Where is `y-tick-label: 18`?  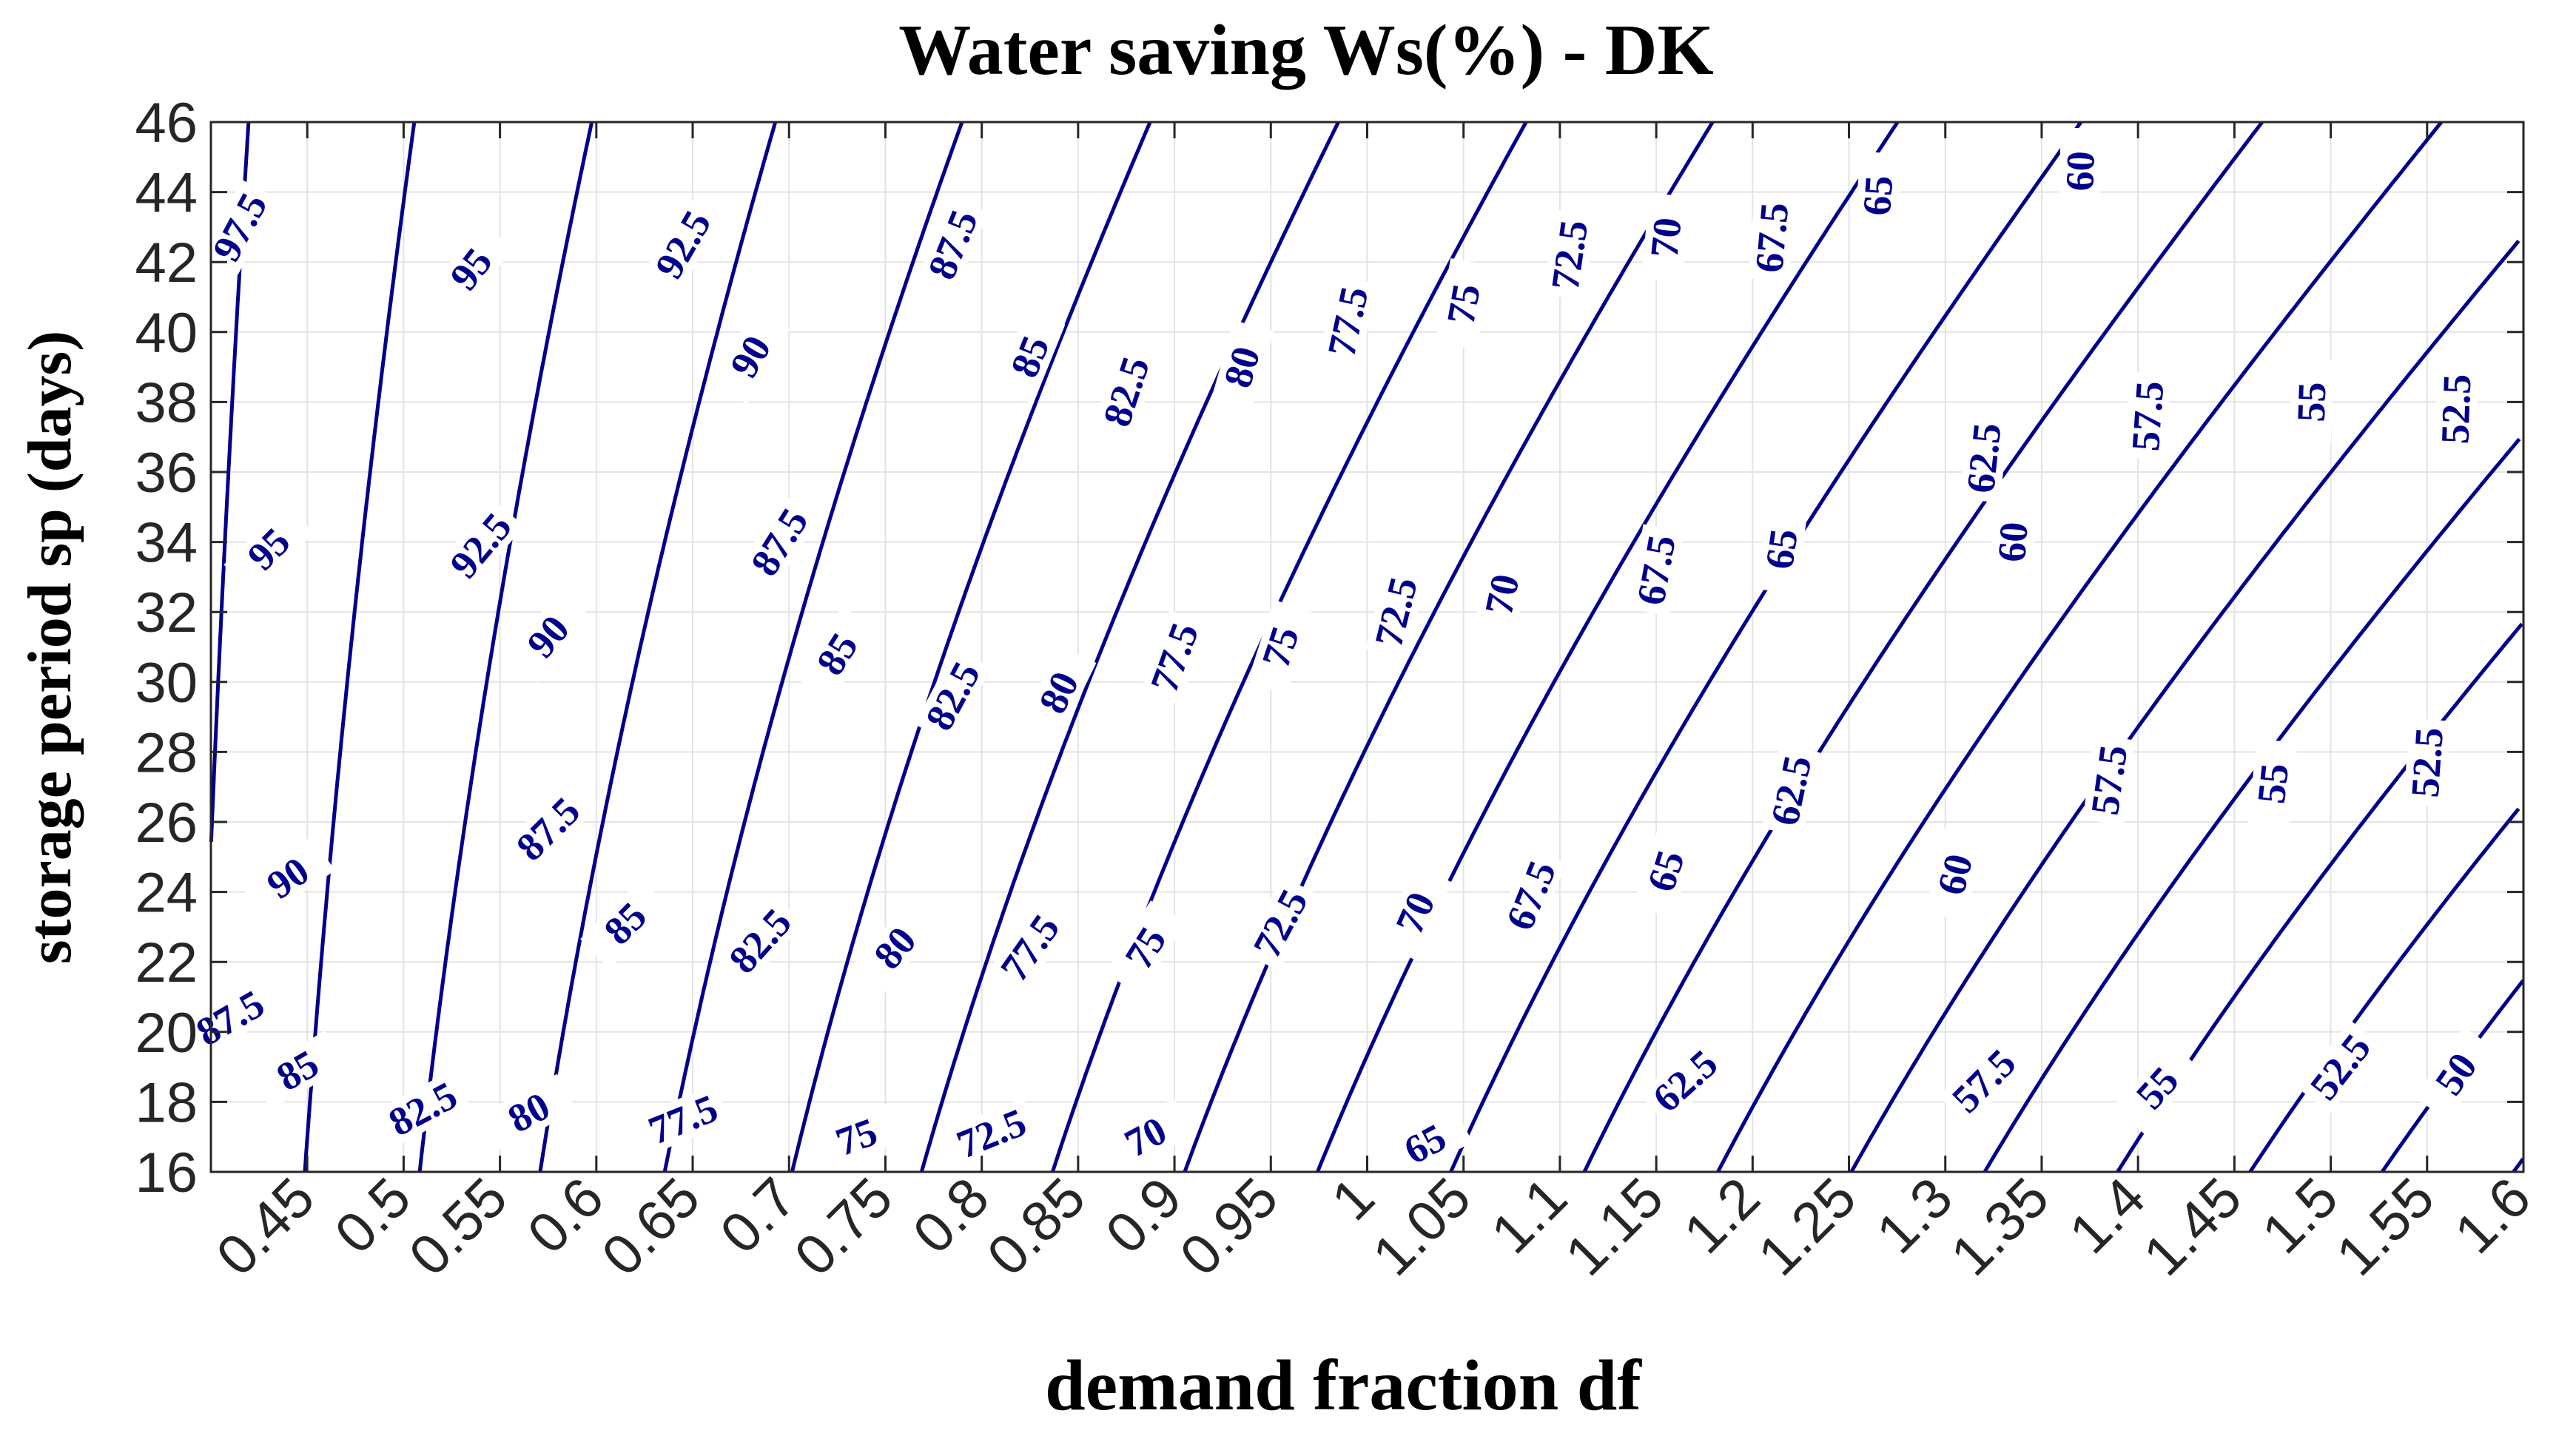
y-tick-label: 18 is located at coordinates (166, 1102).